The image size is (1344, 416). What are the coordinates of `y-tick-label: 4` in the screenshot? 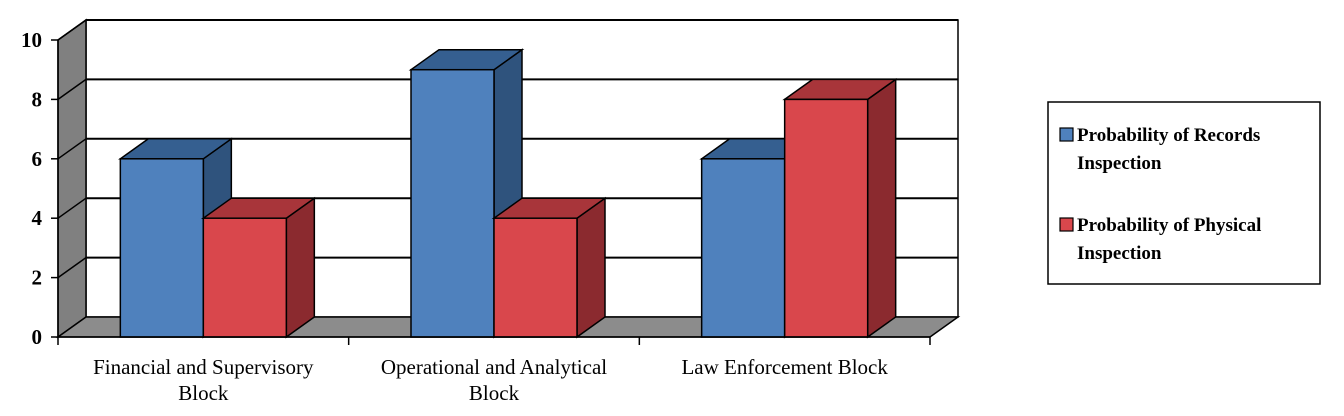 It's located at (37, 218).